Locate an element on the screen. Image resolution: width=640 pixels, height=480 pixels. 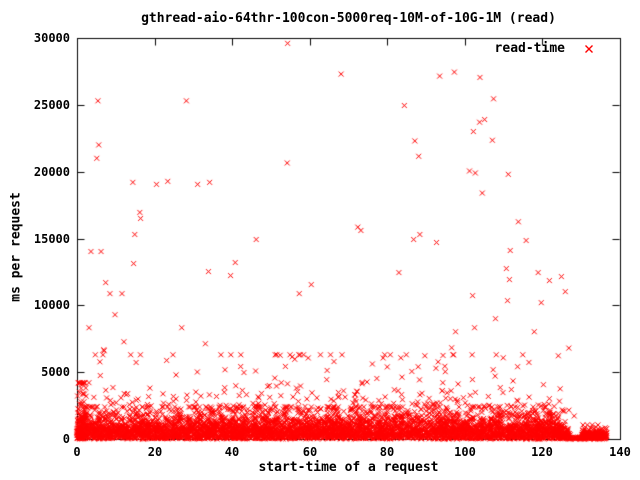
x-tick-label: 0 is located at coordinates (77, 452).